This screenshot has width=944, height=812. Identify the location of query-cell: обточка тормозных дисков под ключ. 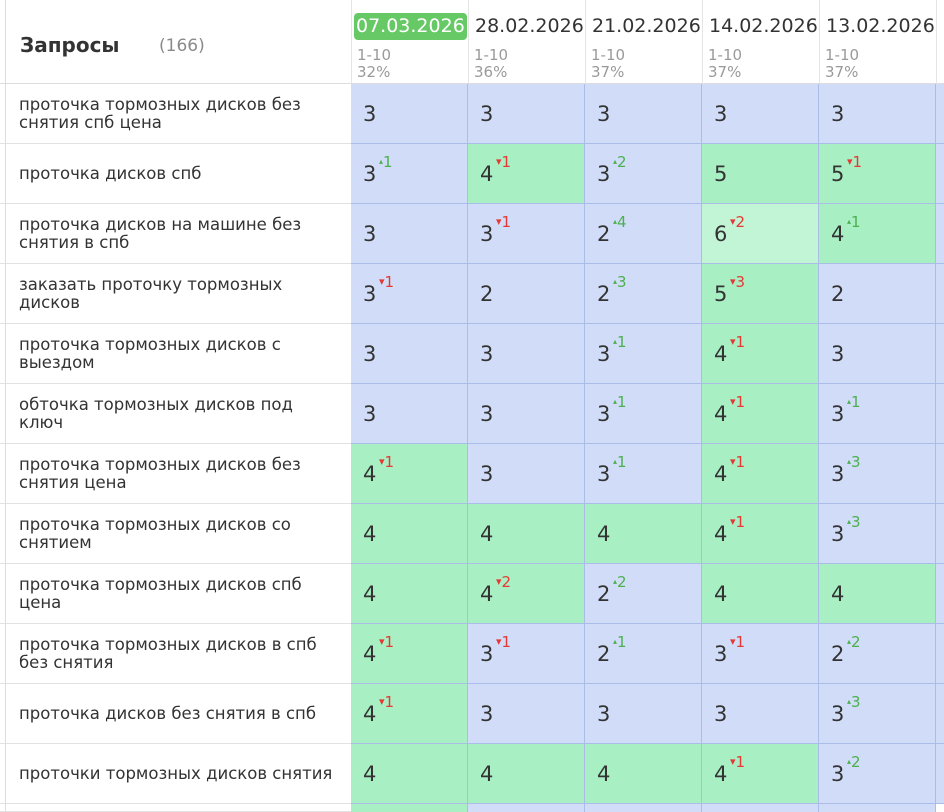
(175, 414).